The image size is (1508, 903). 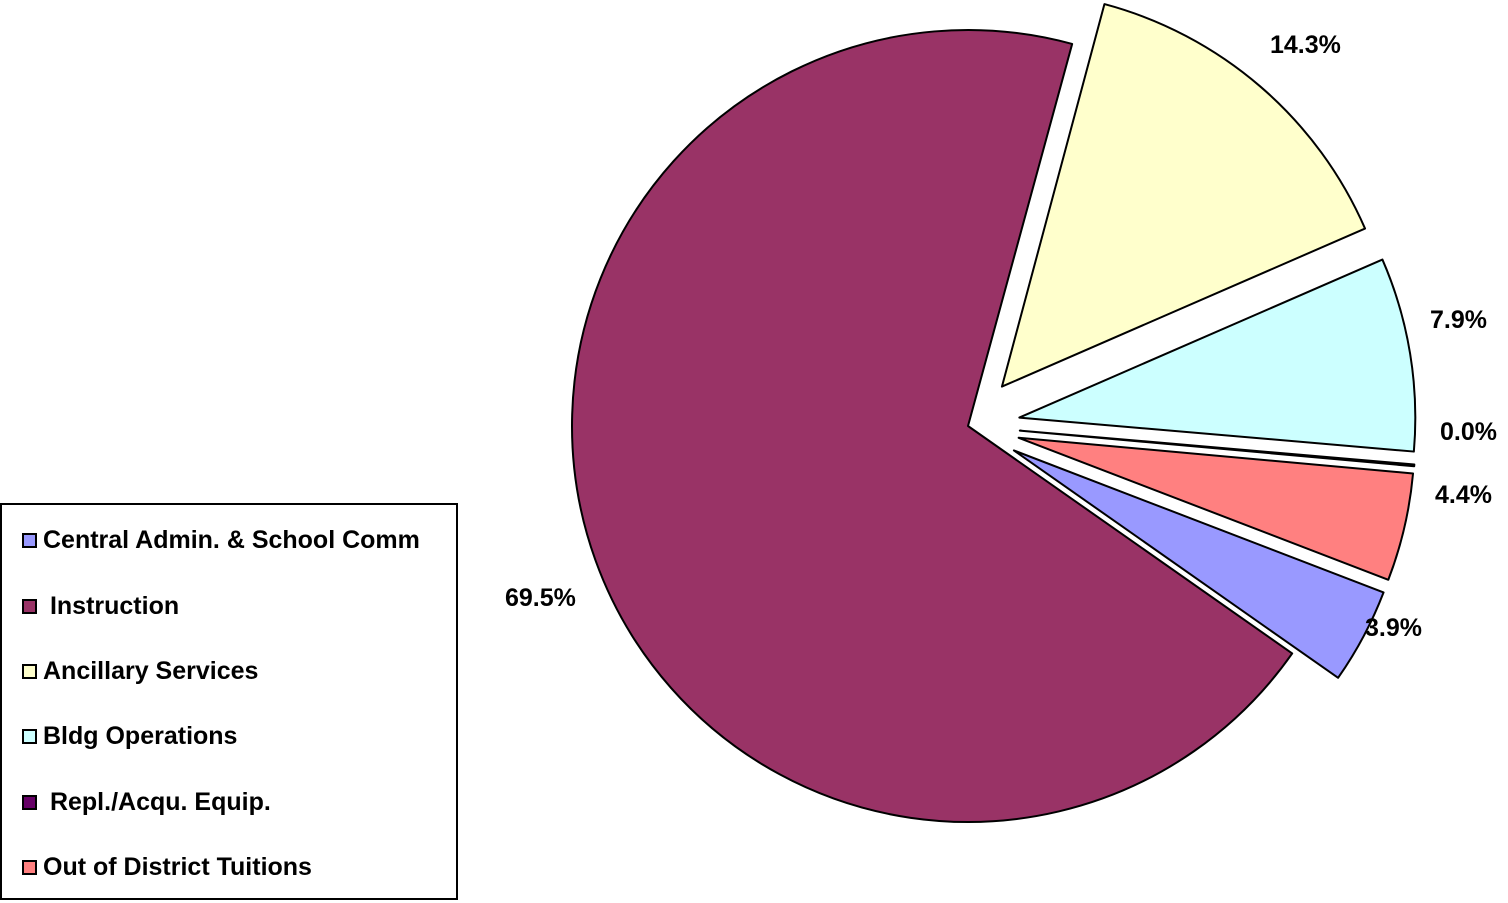 I want to click on legend-item-central-admin: Central Admin. & School Comm, so click(x=221, y=540).